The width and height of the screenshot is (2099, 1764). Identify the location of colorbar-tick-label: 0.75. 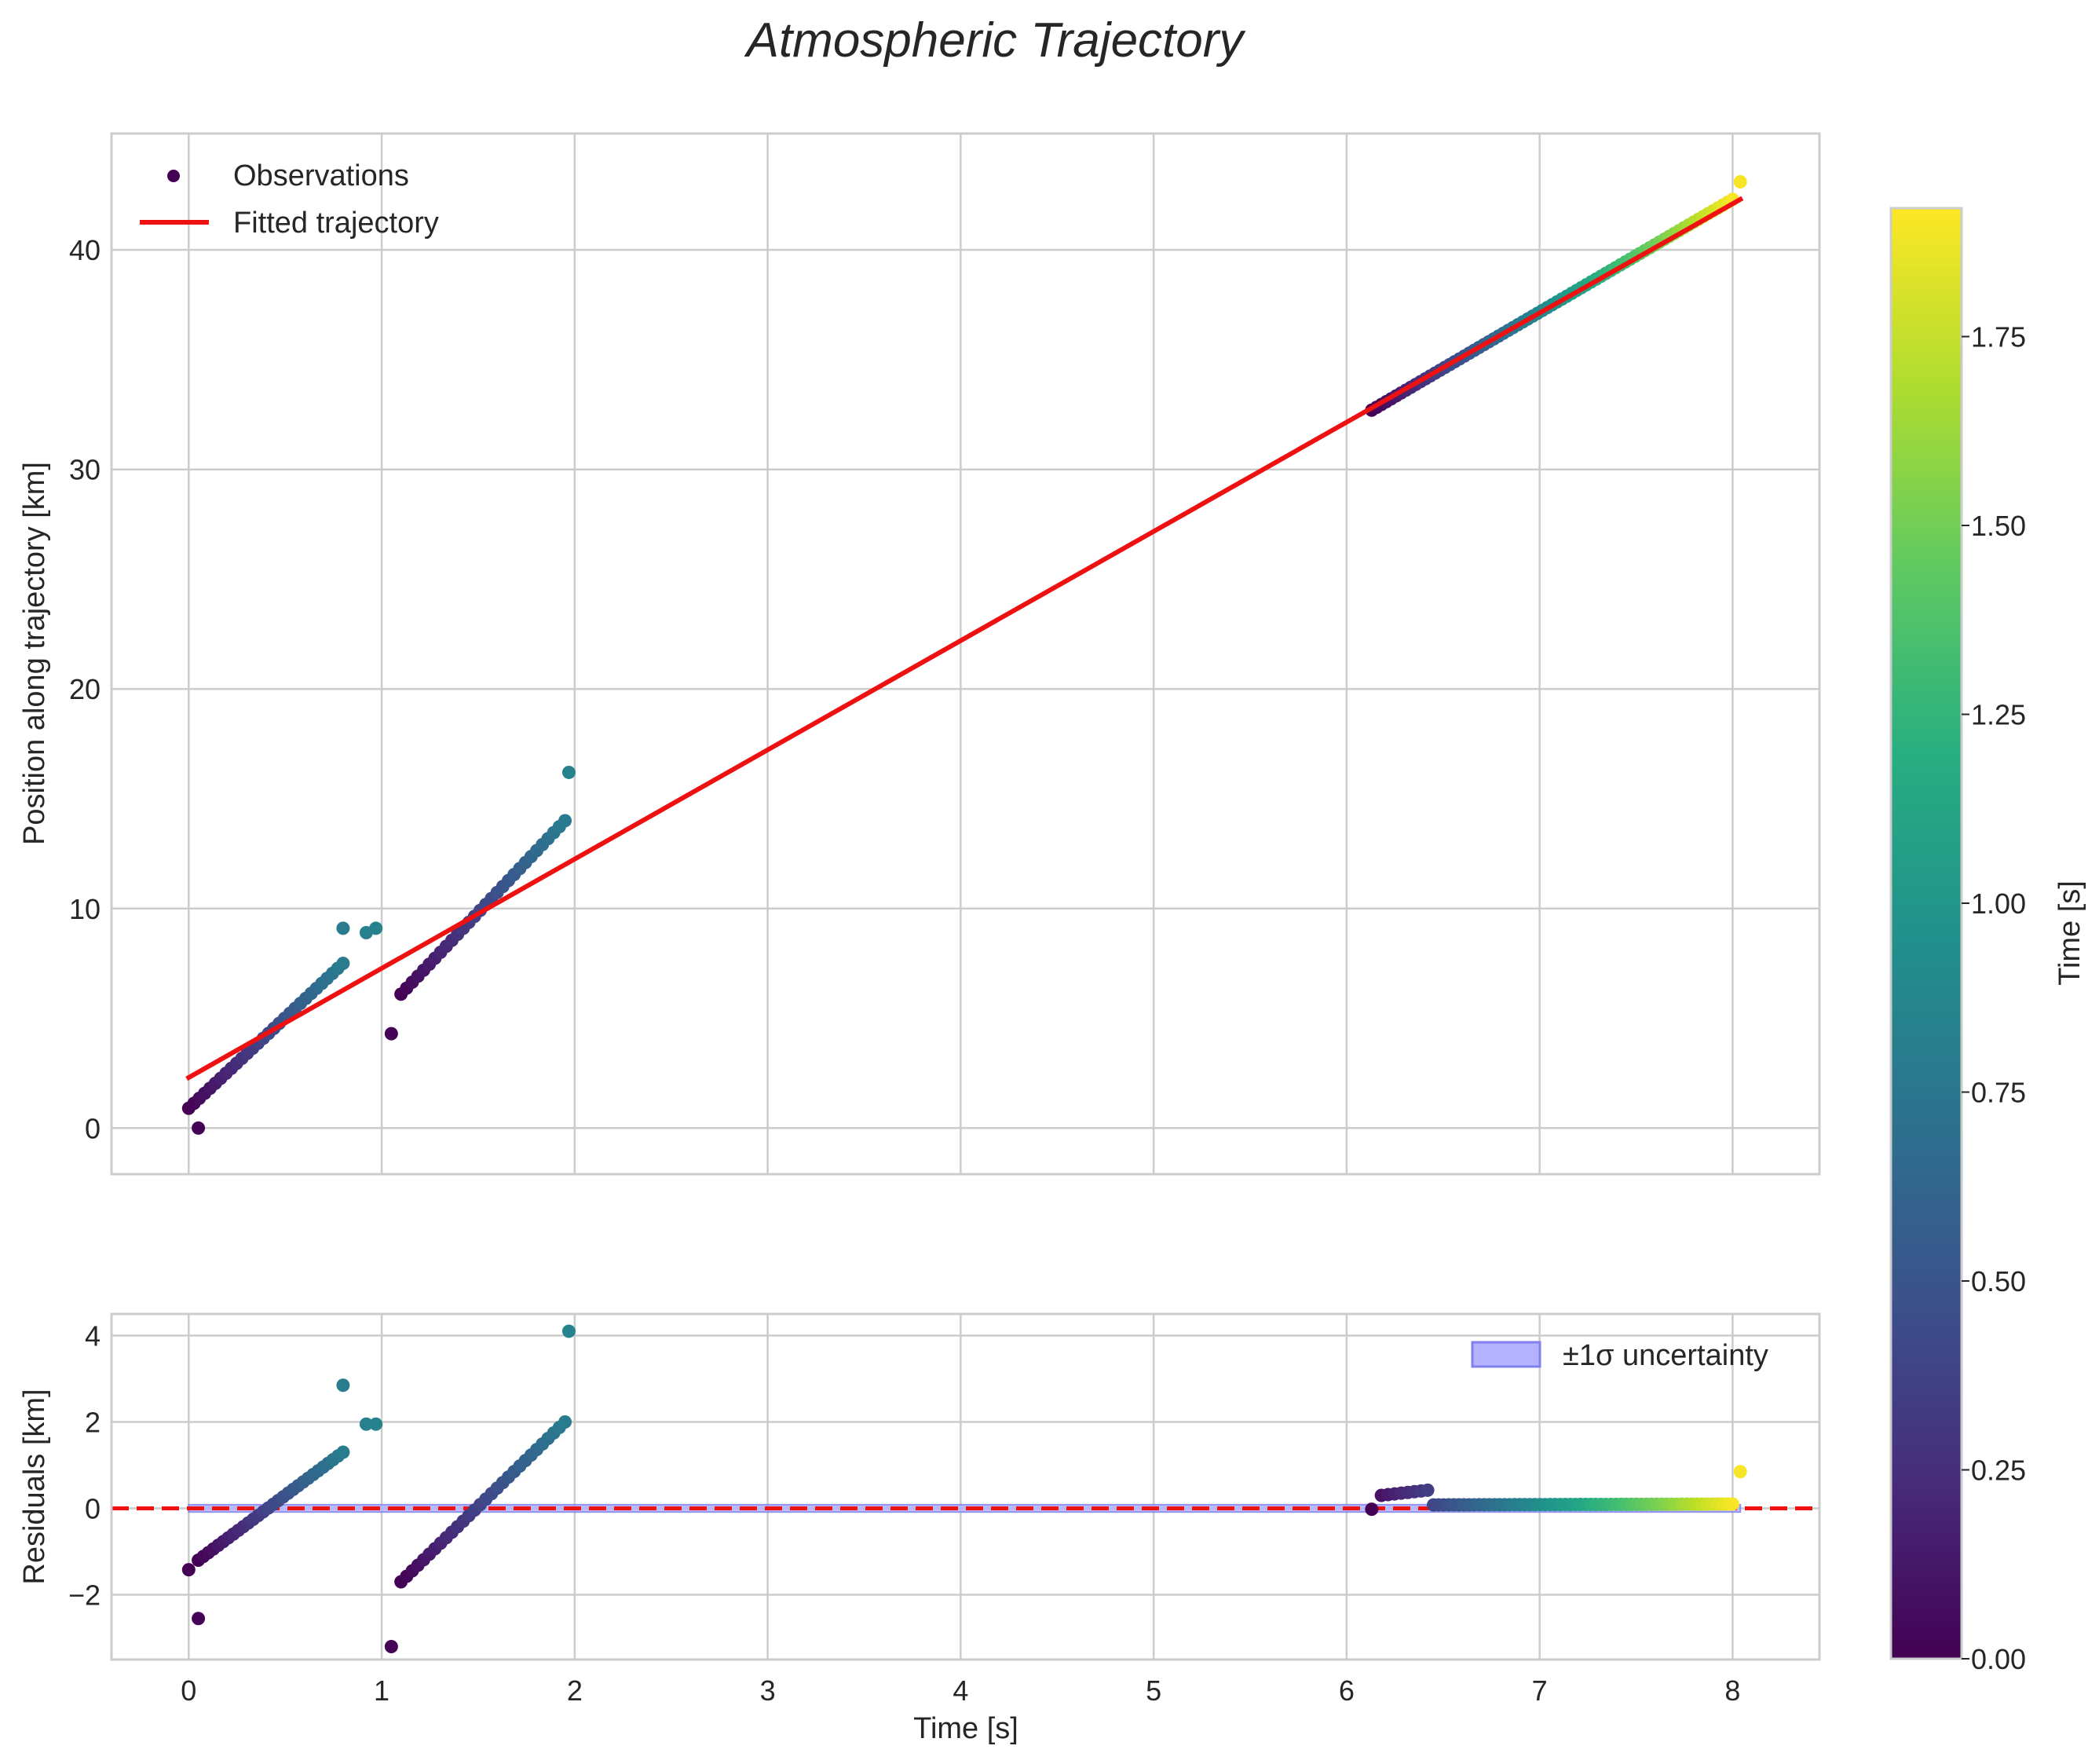
(1999, 1093).